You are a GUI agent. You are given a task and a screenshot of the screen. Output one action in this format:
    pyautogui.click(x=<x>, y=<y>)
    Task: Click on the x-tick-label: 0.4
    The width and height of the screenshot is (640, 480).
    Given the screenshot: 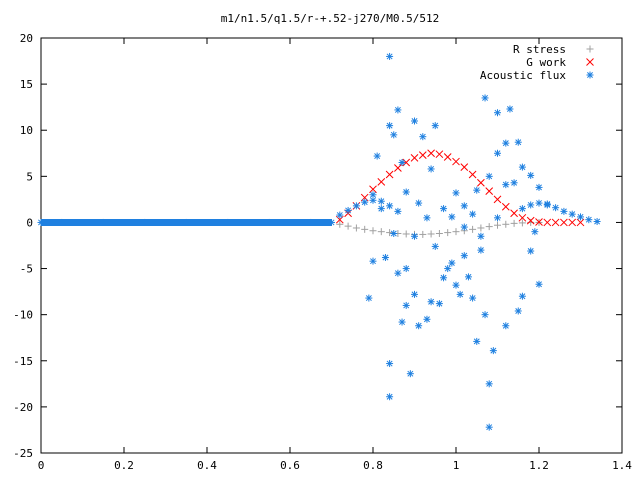 What is the action you would take?
    pyautogui.click(x=207, y=465)
    